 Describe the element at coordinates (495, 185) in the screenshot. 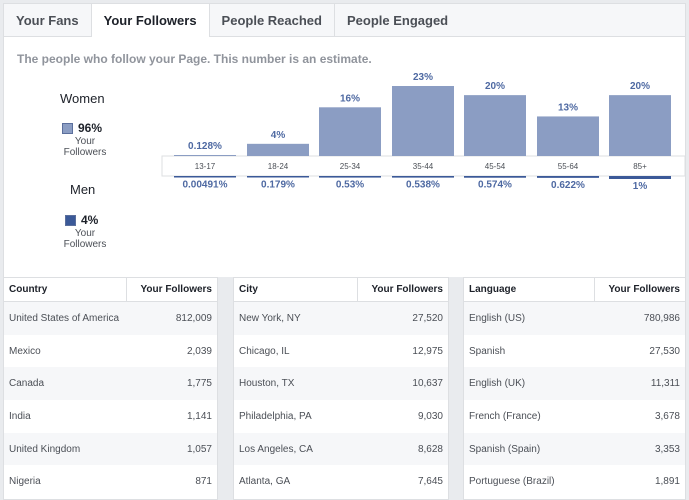

I see `men-bar-label: 0.574%` at that location.